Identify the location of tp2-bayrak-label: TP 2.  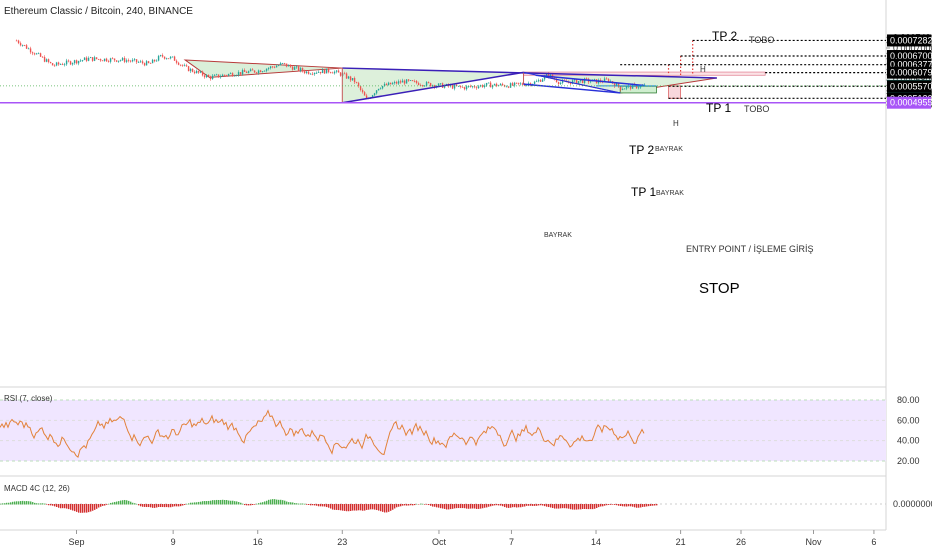
(641, 150).